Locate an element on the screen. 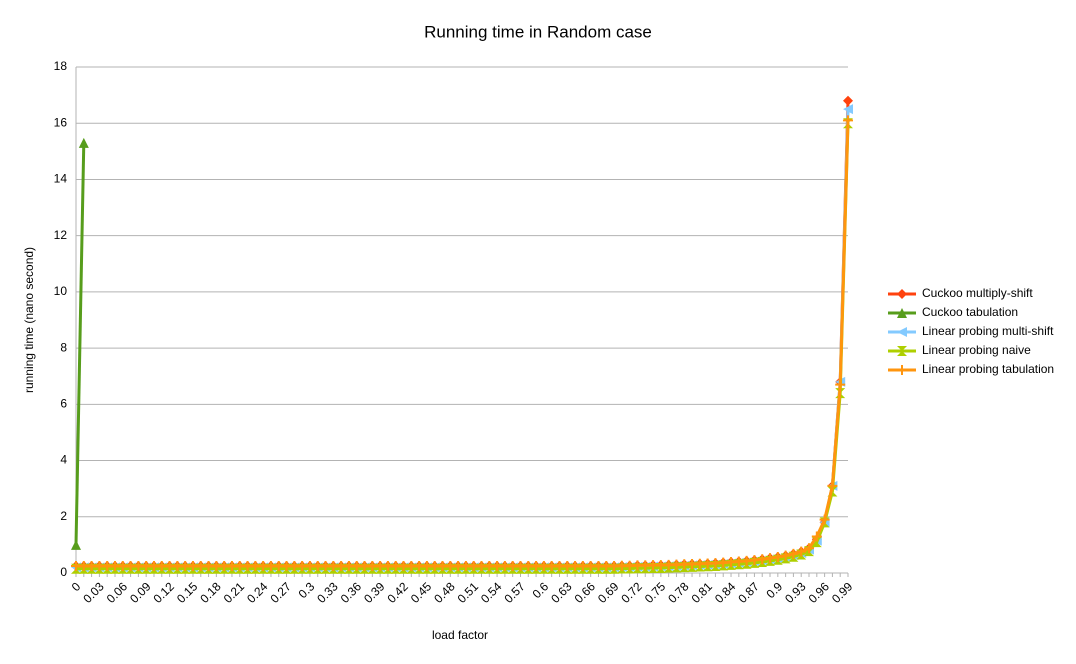  x-tick-label: 0.48 is located at coordinates (444, 592).